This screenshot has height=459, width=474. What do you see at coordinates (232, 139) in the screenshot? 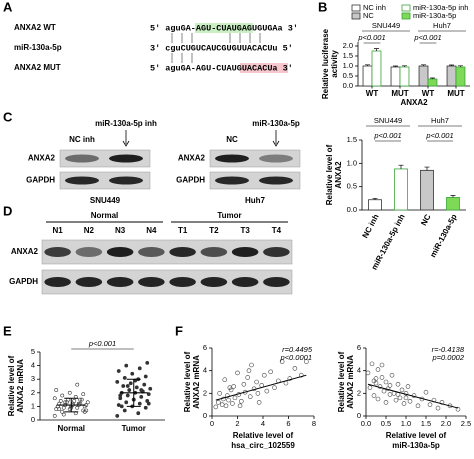
I see `lane-label: NC` at bounding box center [232, 139].